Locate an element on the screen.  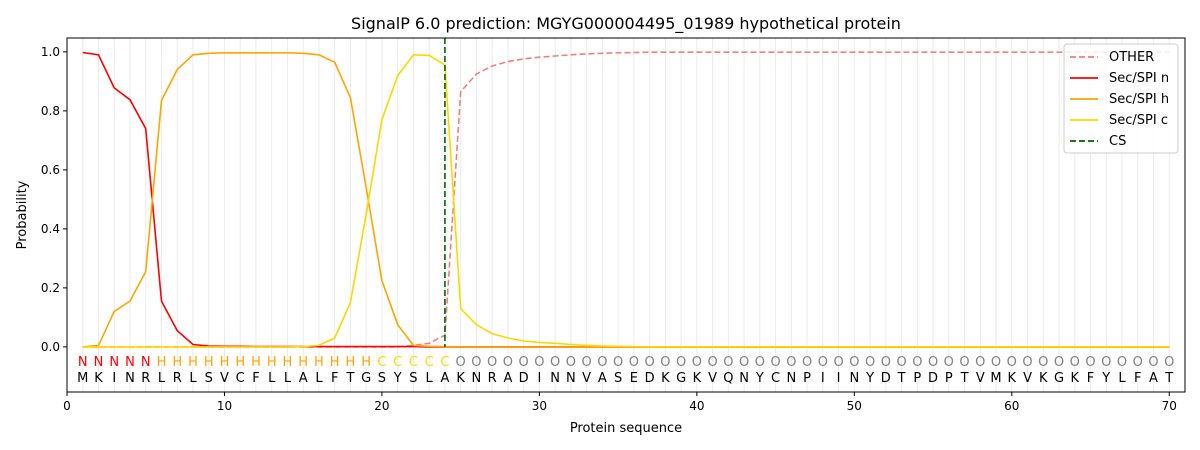
legend-label: OTHER is located at coordinates (1131, 57).